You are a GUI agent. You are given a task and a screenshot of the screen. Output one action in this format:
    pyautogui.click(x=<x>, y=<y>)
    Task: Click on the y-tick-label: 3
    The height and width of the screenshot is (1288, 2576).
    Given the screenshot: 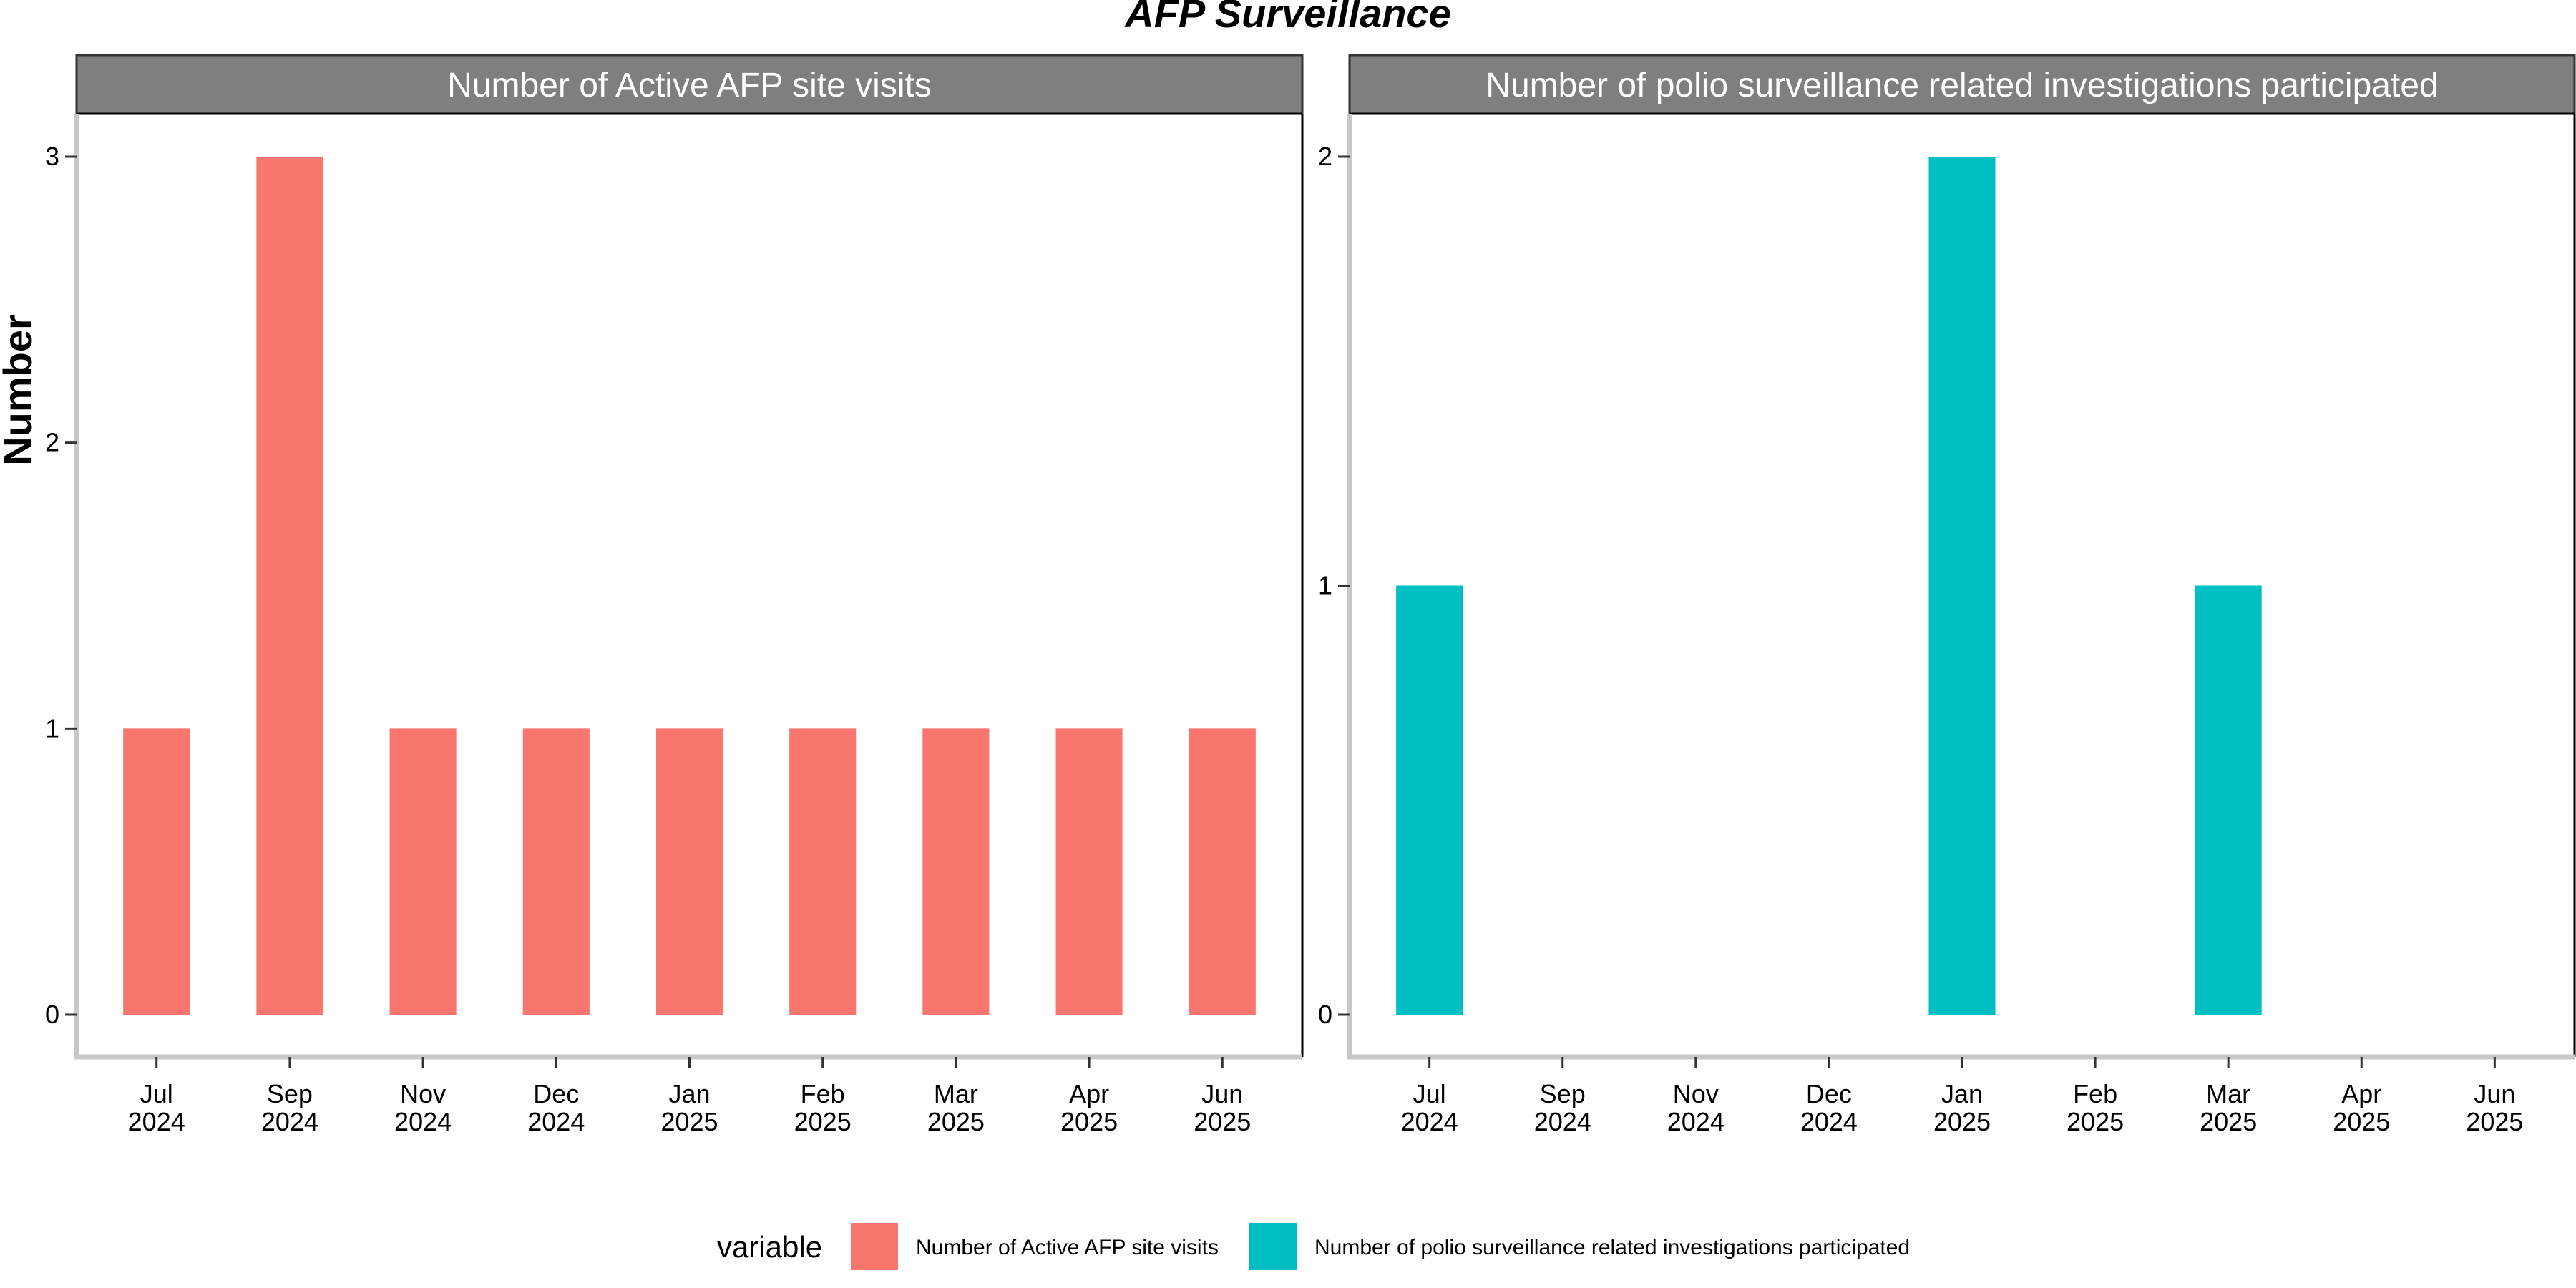 What is the action you would take?
    pyautogui.click(x=52, y=156)
    